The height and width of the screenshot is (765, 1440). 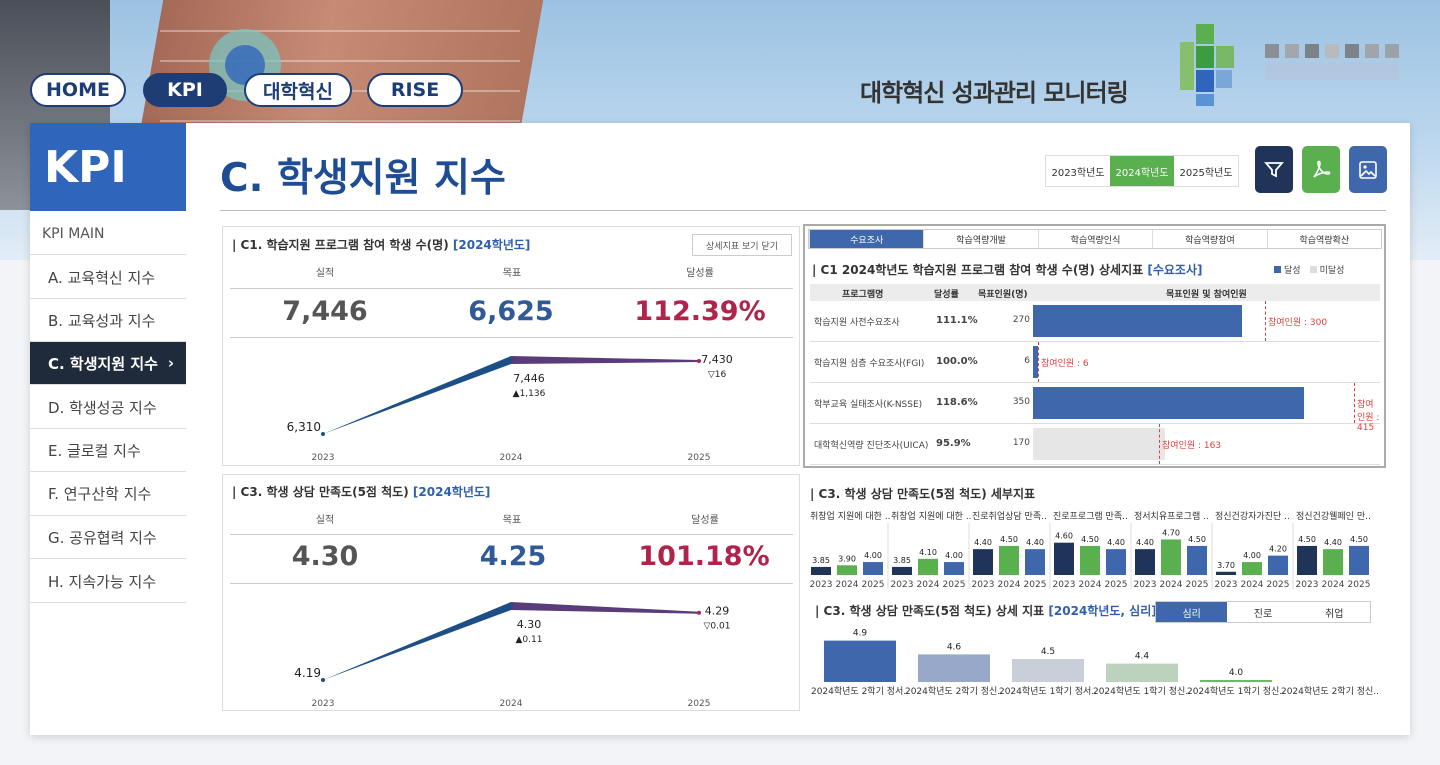 I want to click on year-2023-button: 2023학년도, so click(x=1078, y=171).